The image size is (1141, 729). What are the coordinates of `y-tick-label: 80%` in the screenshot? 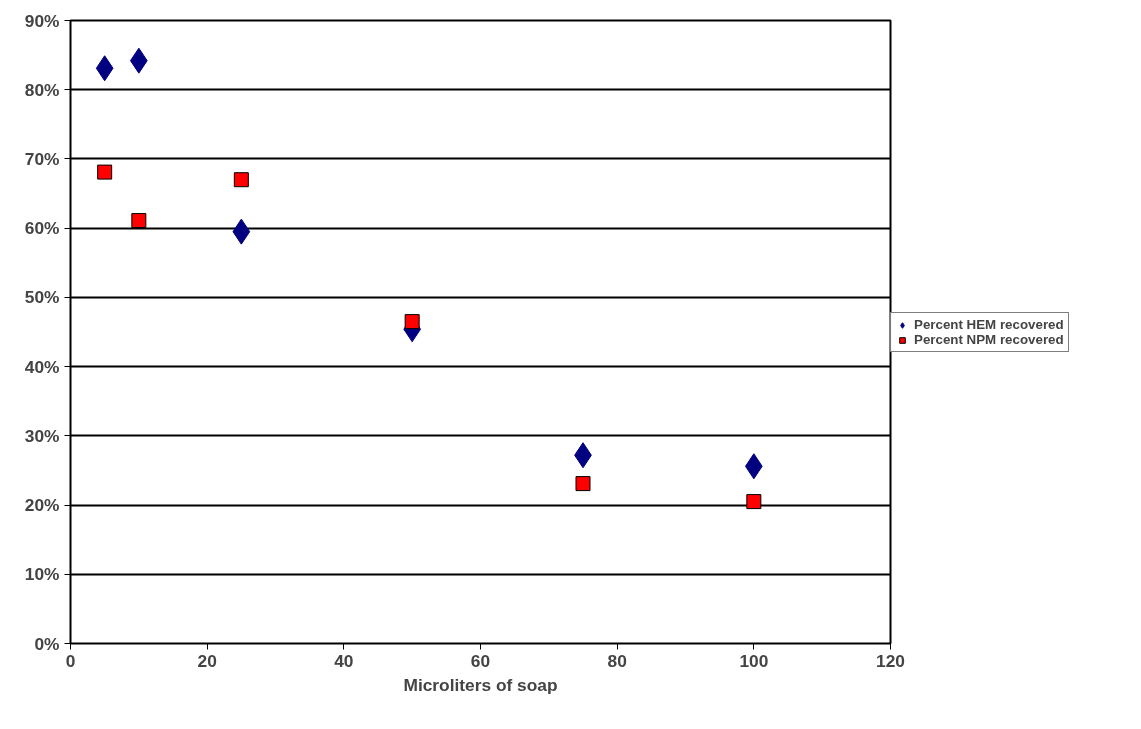 It's located at (42, 89).